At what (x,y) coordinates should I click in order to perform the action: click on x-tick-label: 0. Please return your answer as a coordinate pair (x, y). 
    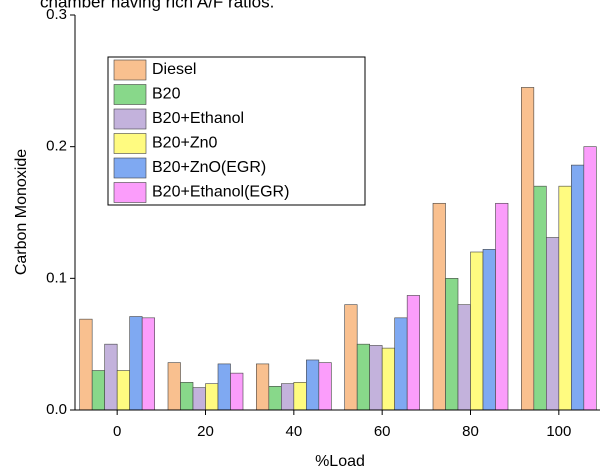
    Looking at the image, I should click on (117, 431).